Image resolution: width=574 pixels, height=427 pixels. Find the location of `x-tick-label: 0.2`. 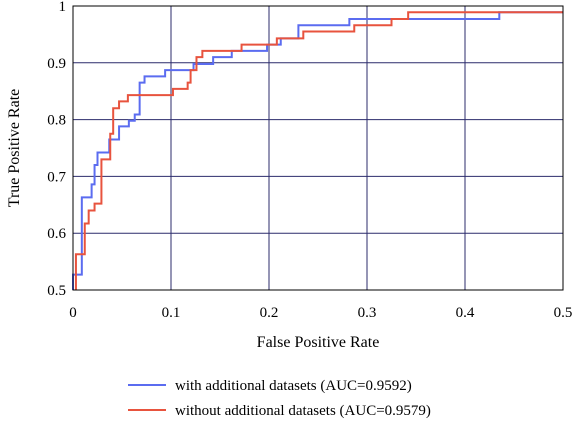

x-tick-label: 0.2 is located at coordinates (269, 313).